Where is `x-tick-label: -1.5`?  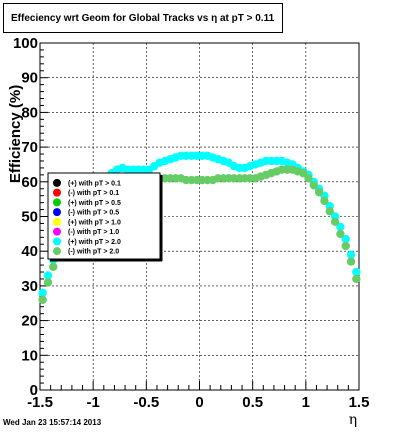 x-tick-label: -1.5 is located at coordinates (40, 402).